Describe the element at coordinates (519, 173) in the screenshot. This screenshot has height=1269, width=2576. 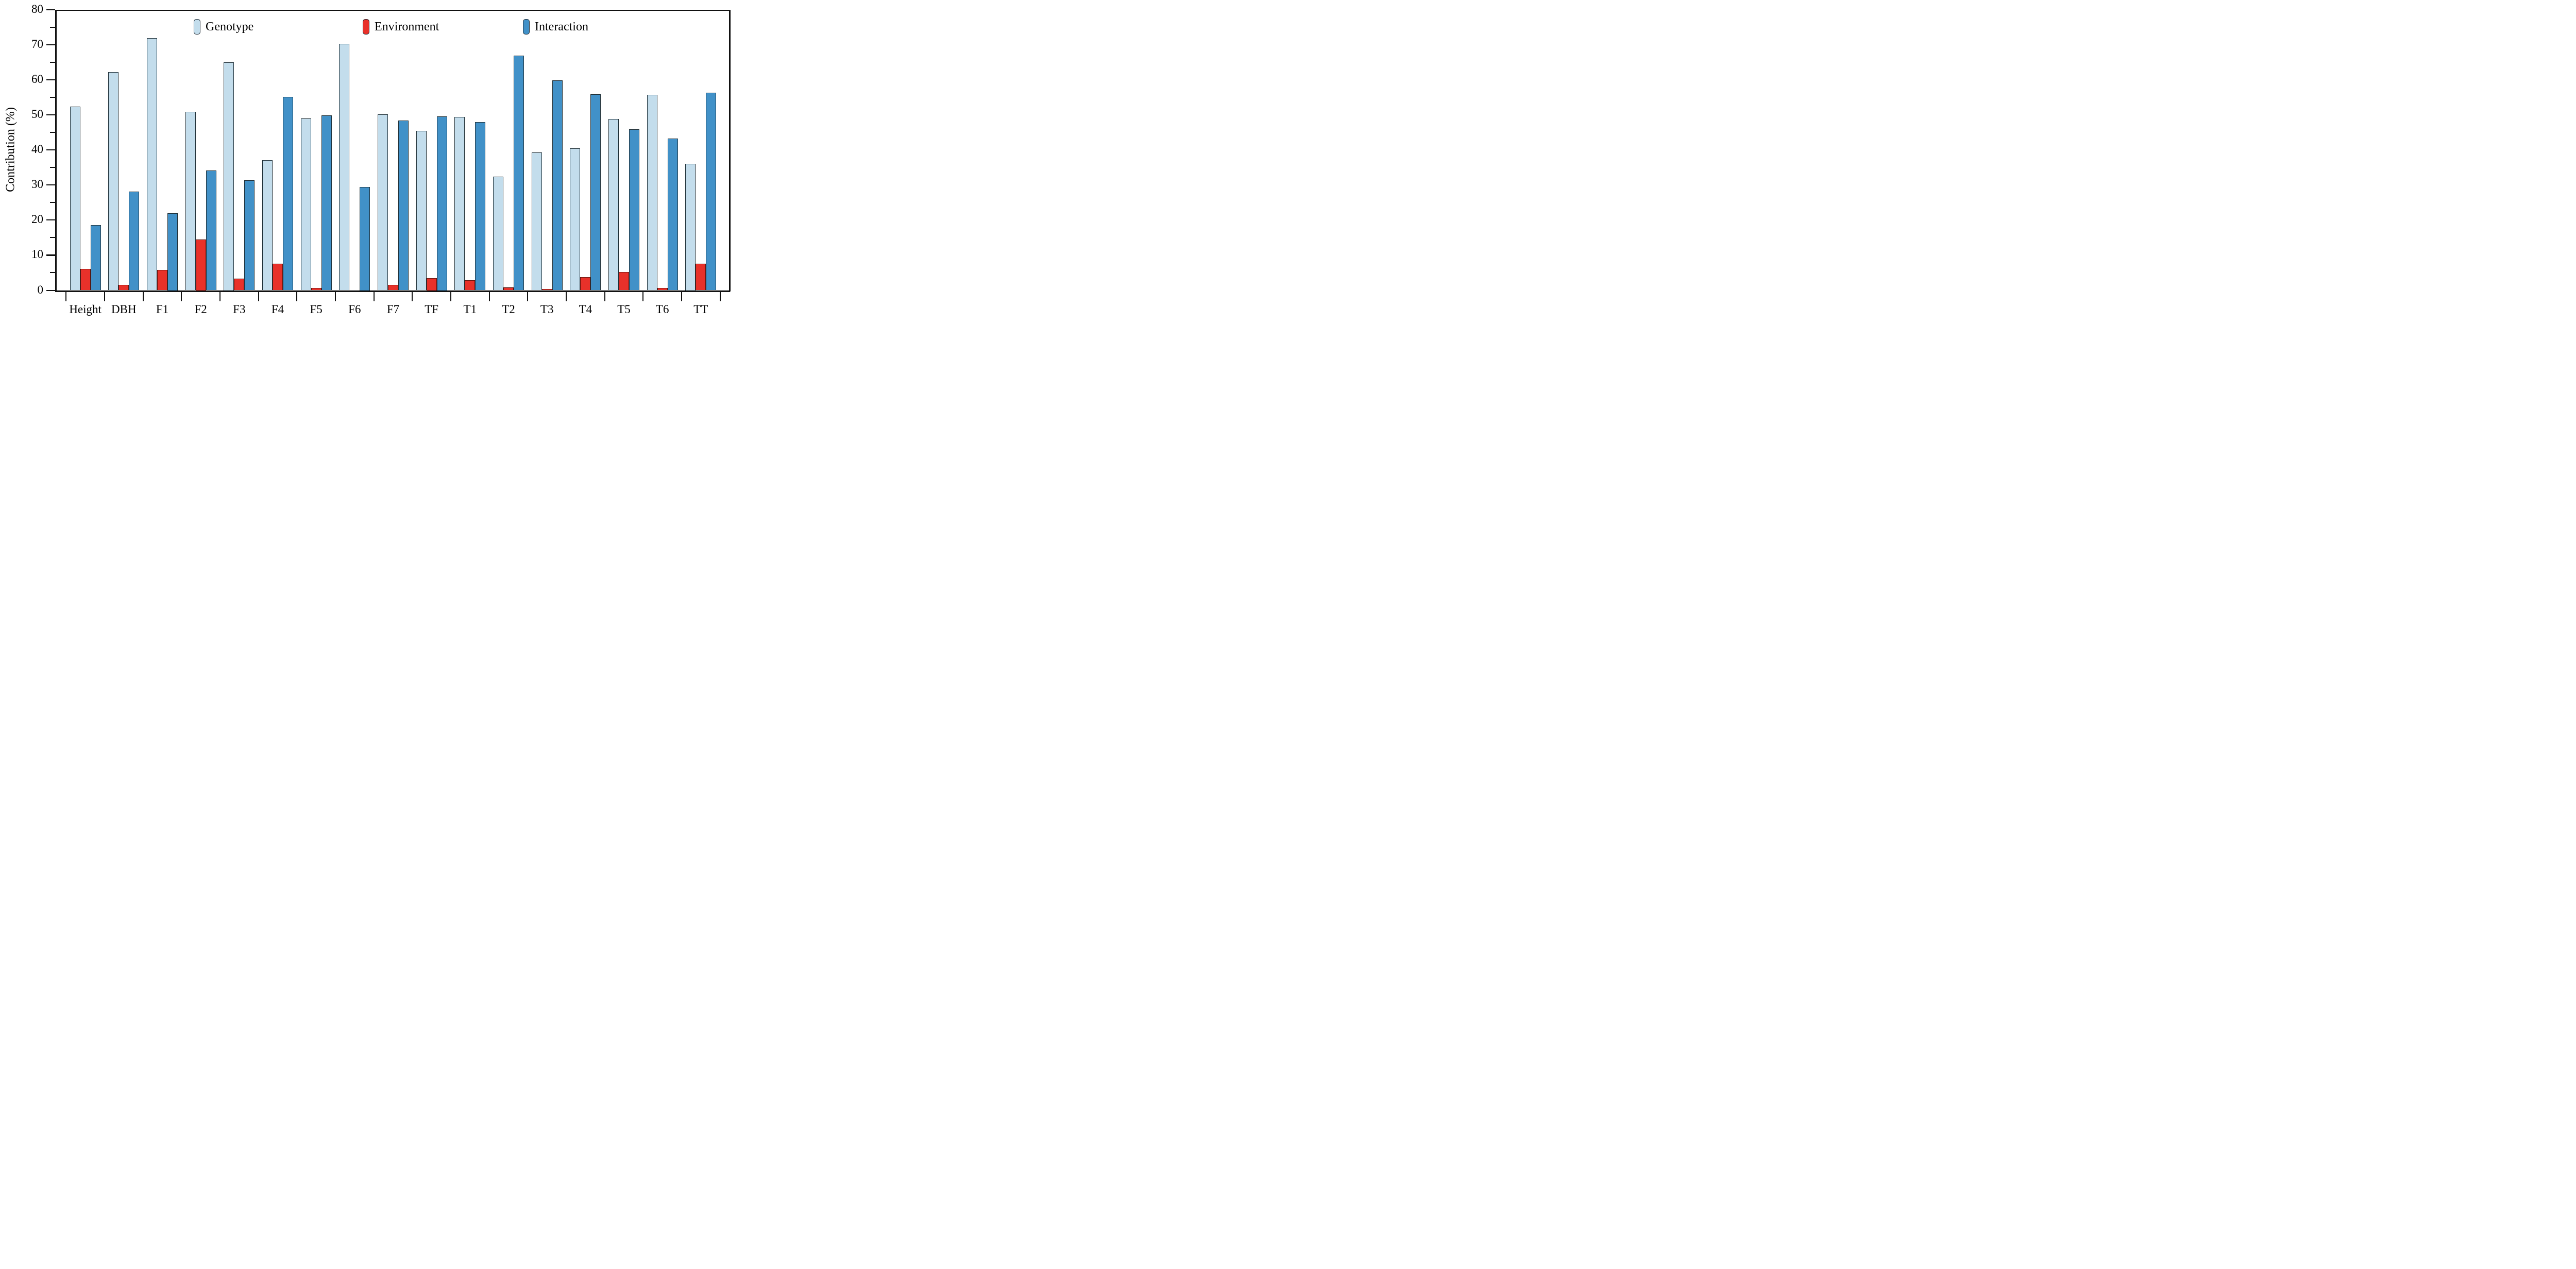
I see `bar-t2-interaction` at that location.